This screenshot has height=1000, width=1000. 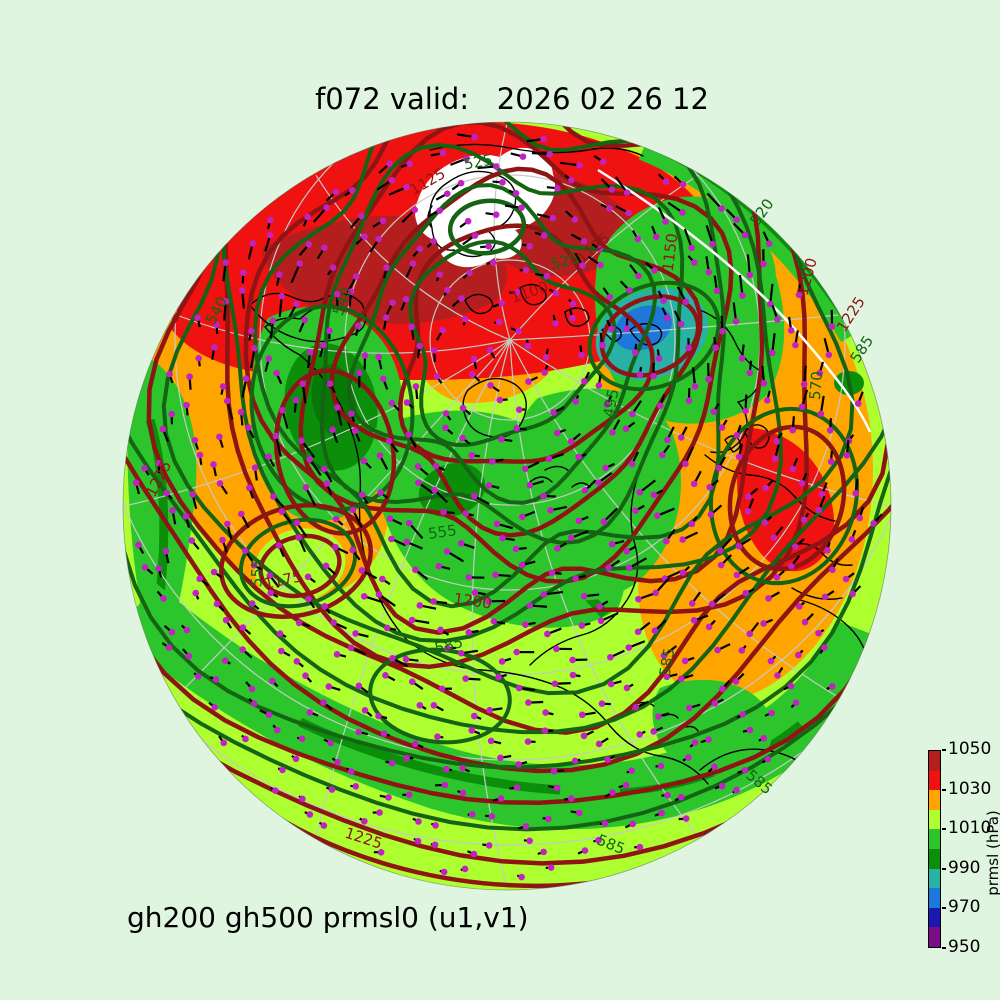 I want to click on colorbar-axis-label: prmsl (hPa), so click(x=992, y=853).